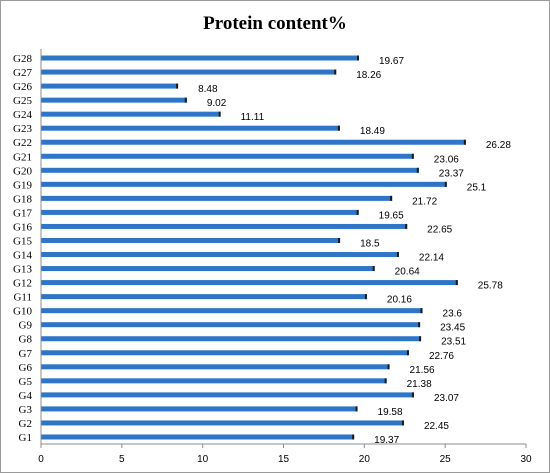 This screenshot has width=550, height=473. I want to click on bar-g21, so click(227, 156).